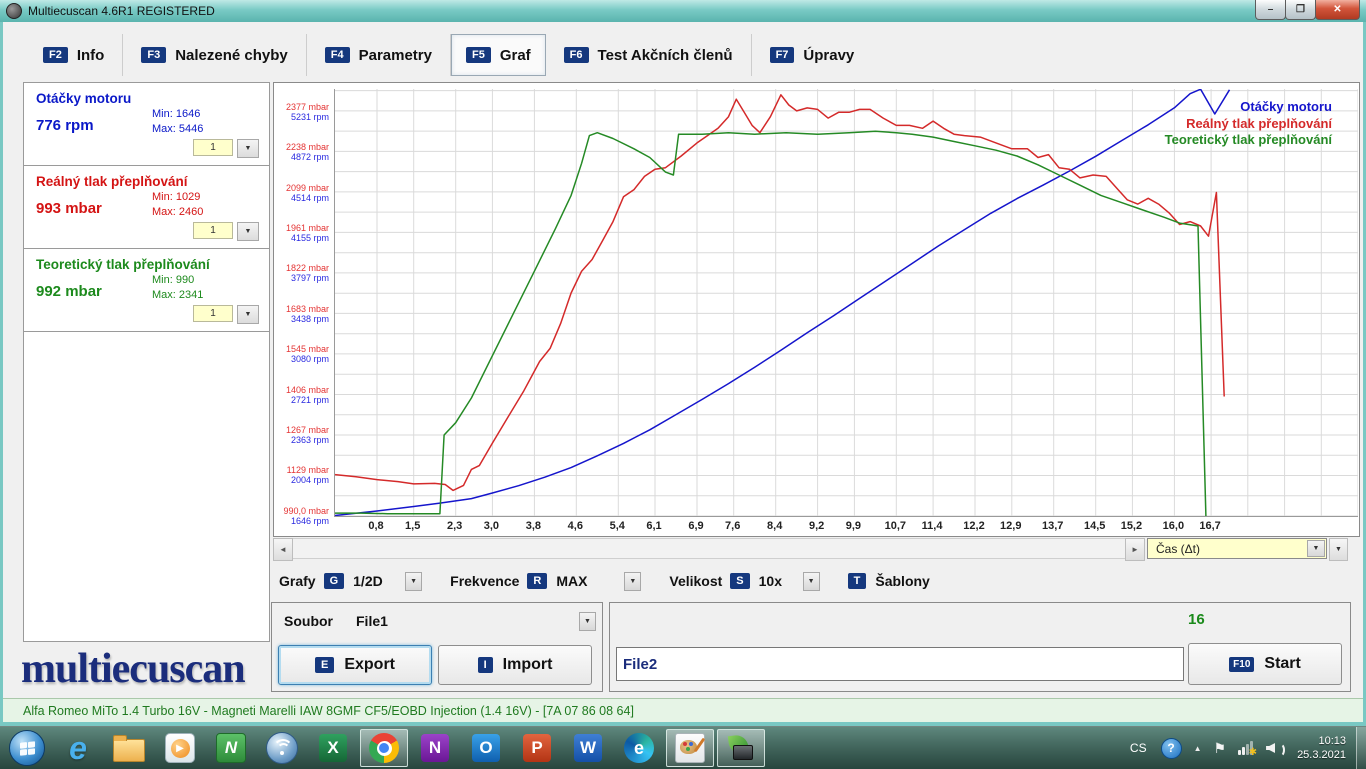 This screenshot has height=769, width=1366. I want to click on taskbar-item-outlook: O, so click(486, 748).